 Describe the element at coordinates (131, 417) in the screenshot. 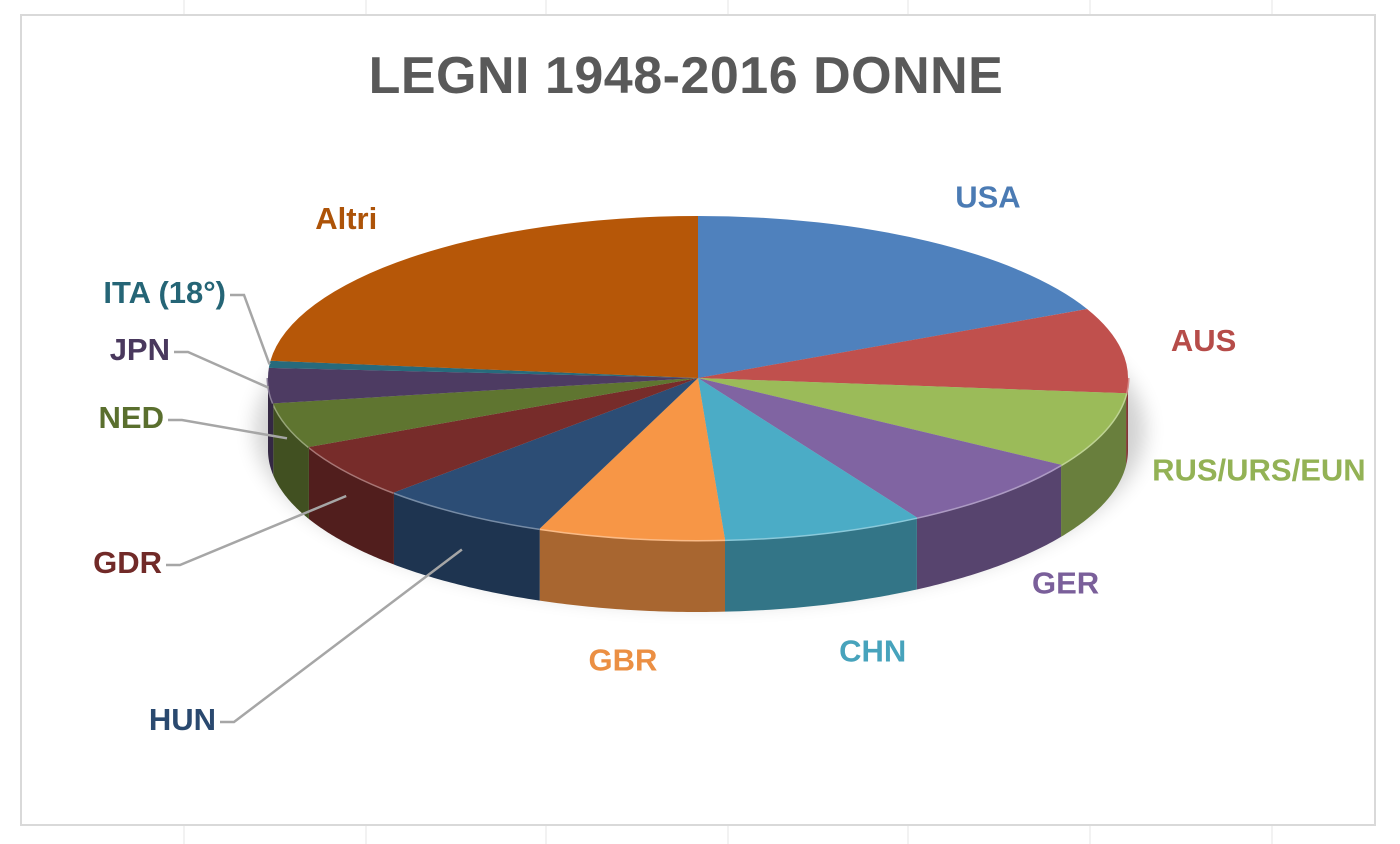

I see `slice-label-ned: NED` at that location.